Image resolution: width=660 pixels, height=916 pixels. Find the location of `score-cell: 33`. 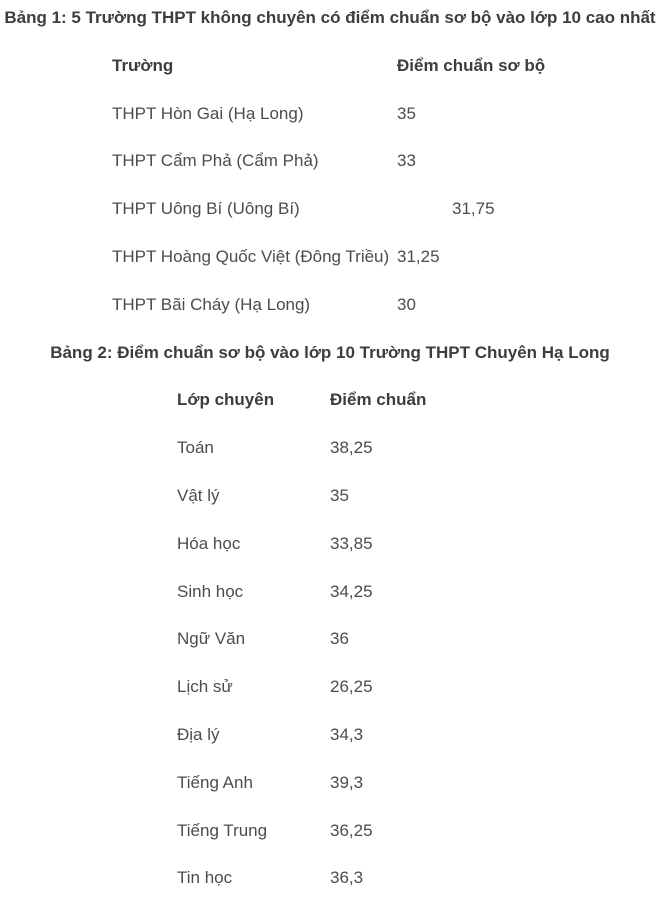

score-cell: 33 is located at coordinates (406, 161).